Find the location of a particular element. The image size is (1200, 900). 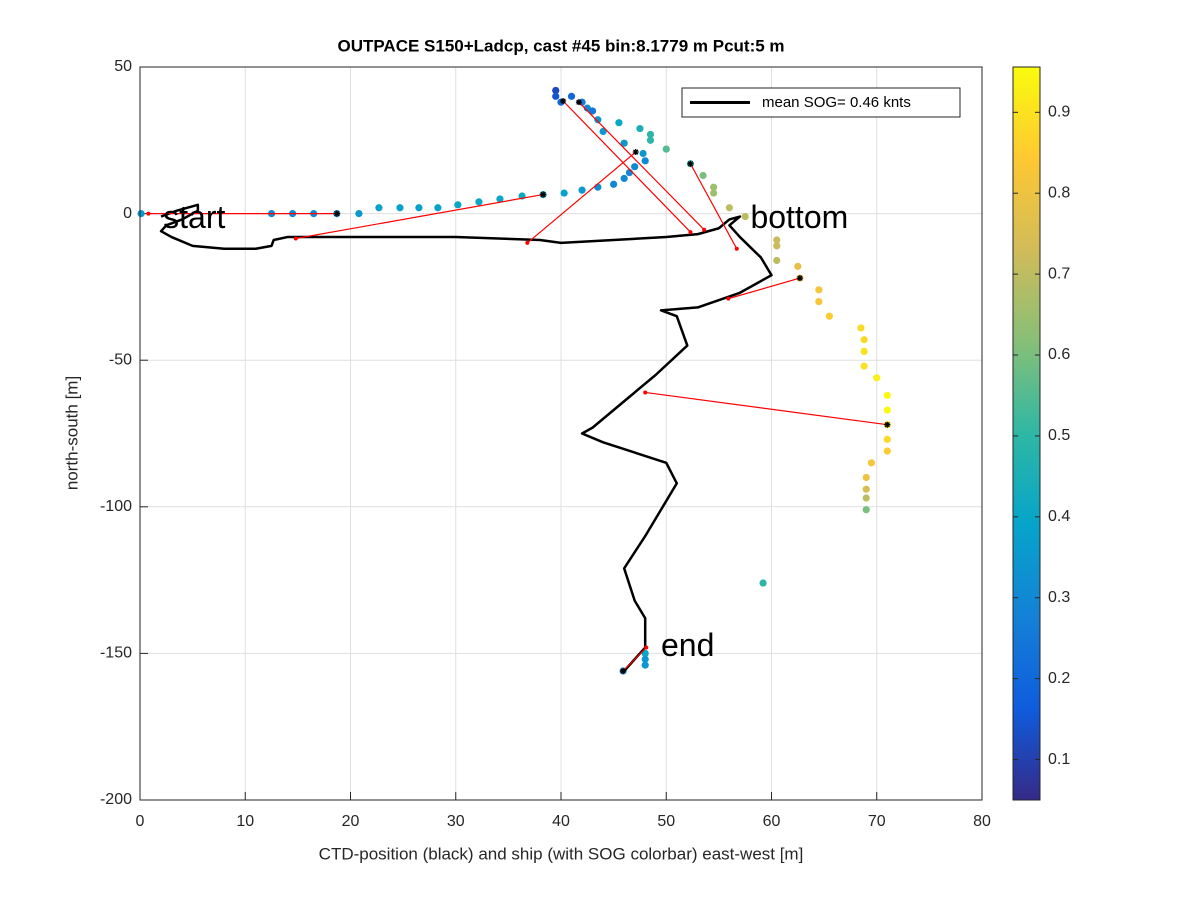

colorbar-tick-label: 0.1 is located at coordinates (1059, 759).